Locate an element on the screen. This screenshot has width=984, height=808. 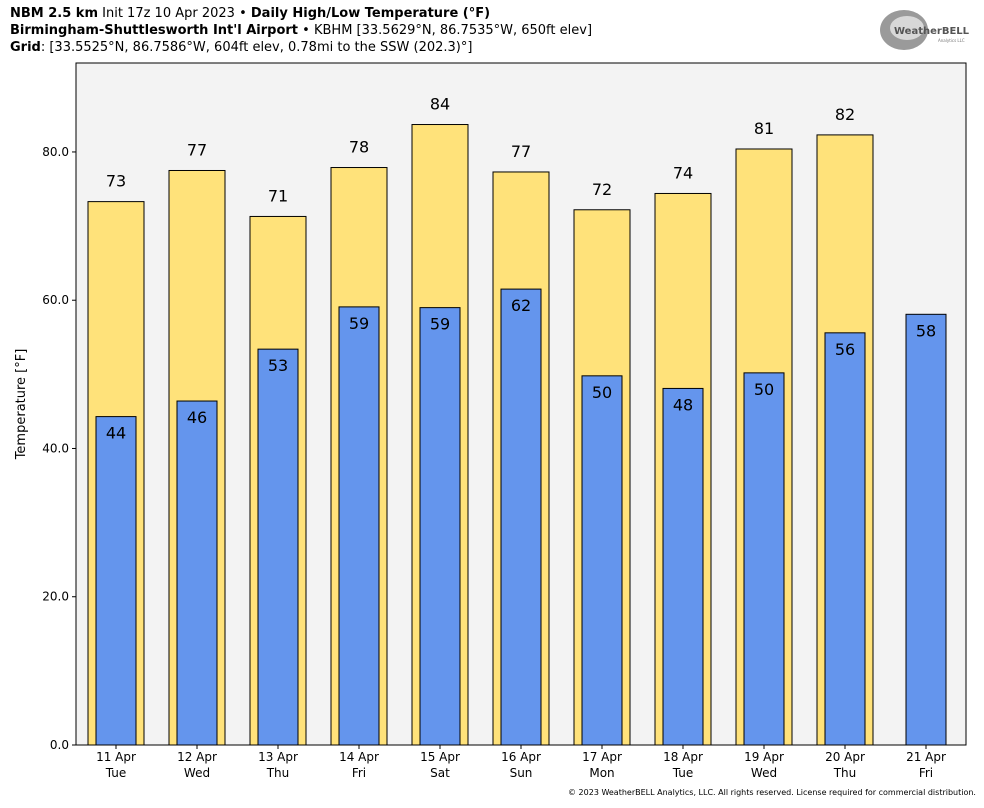
x-tick-label-date: 18 Apr is located at coordinates (683, 757).